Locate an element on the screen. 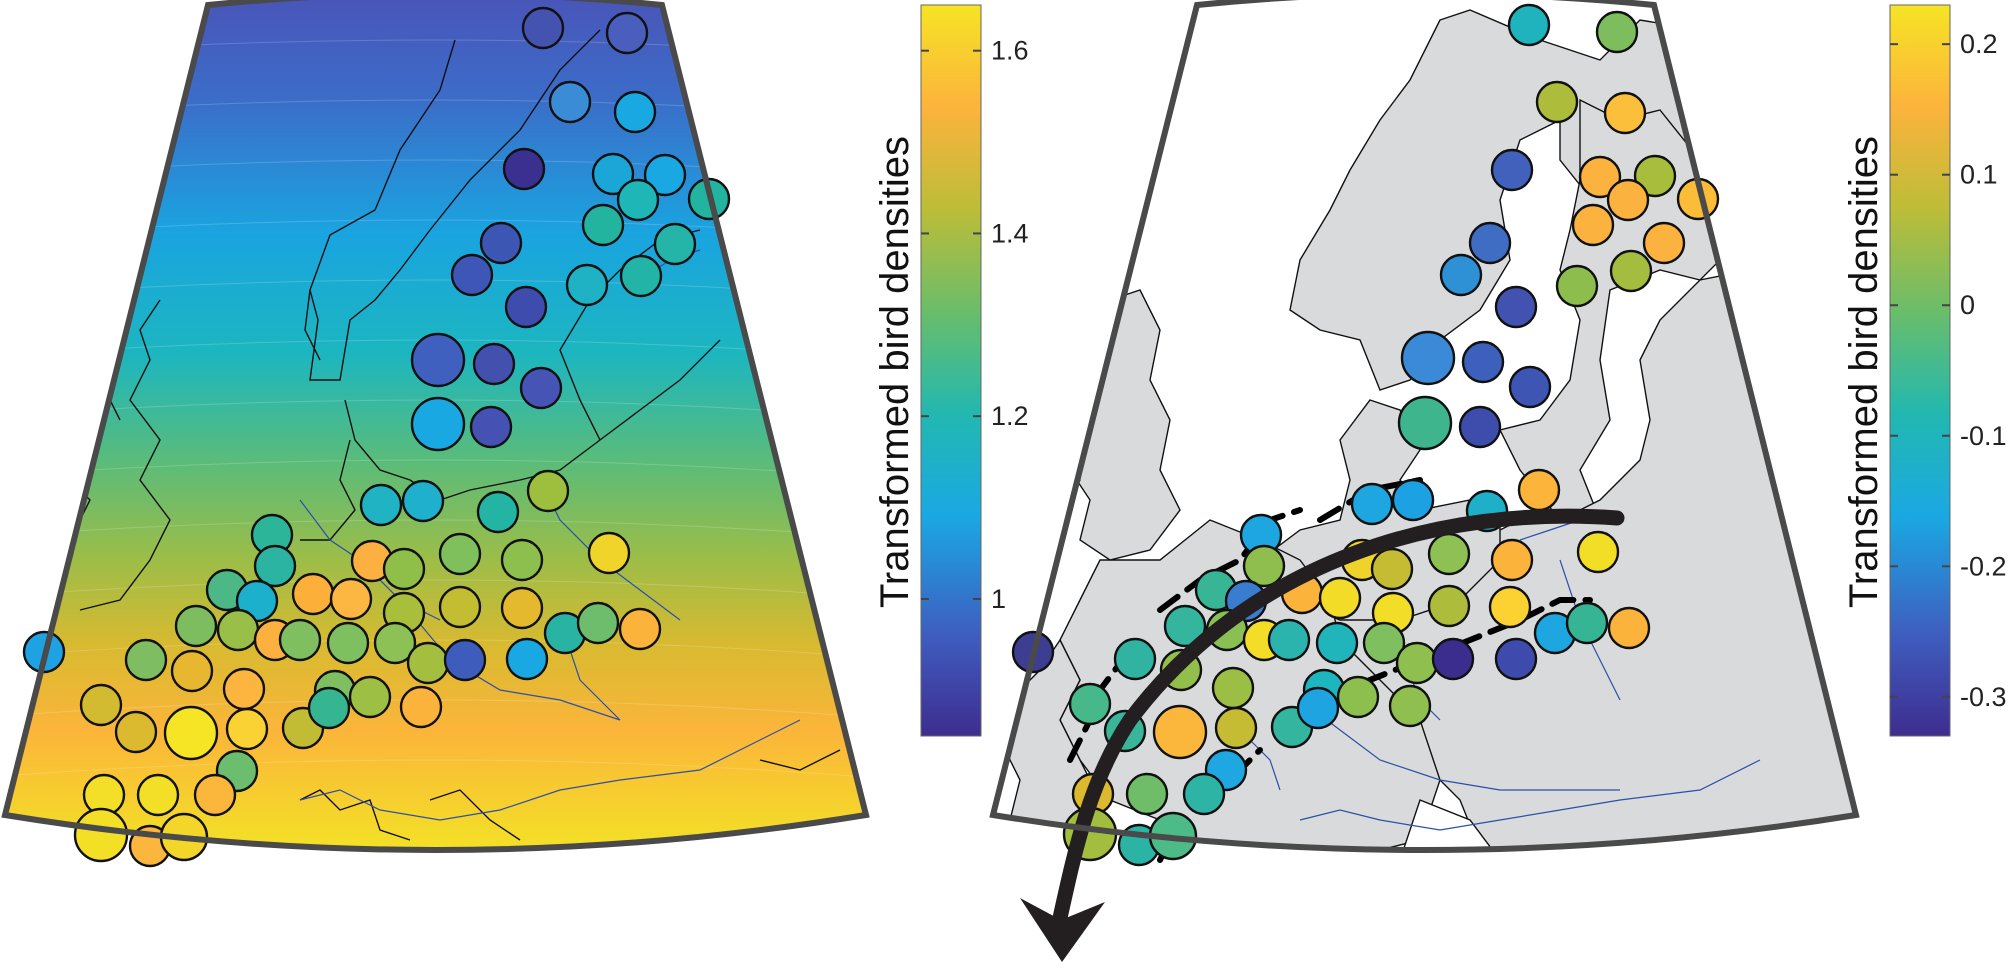  colorbar-tick-label: -0.3 is located at coordinates (1983, 697).